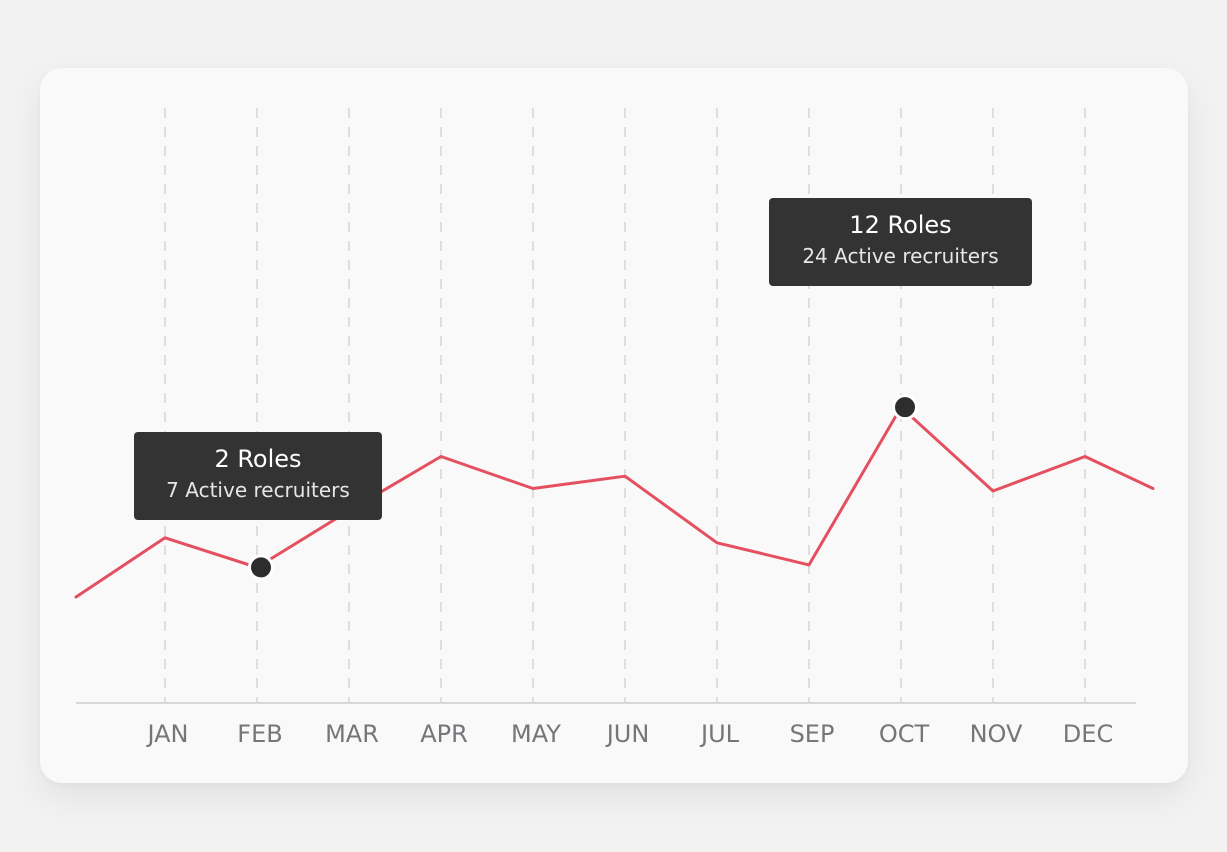 The width and height of the screenshot is (1227, 852). I want to click on x-tick-label: SEP, so click(812, 734).